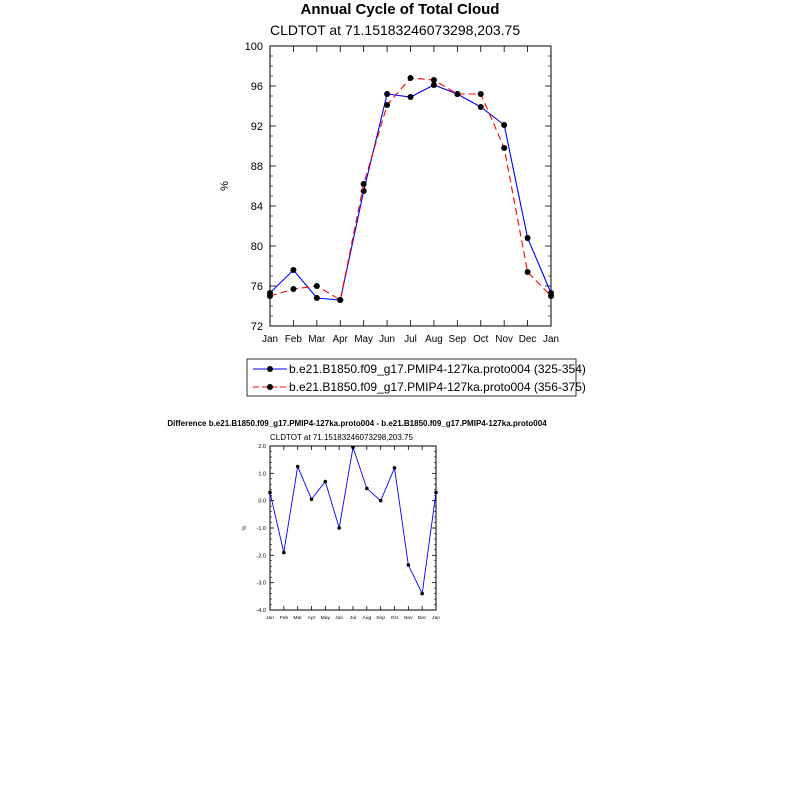 The height and width of the screenshot is (800, 800). I want to click on y-tick-label: 96, so click(257, 87).